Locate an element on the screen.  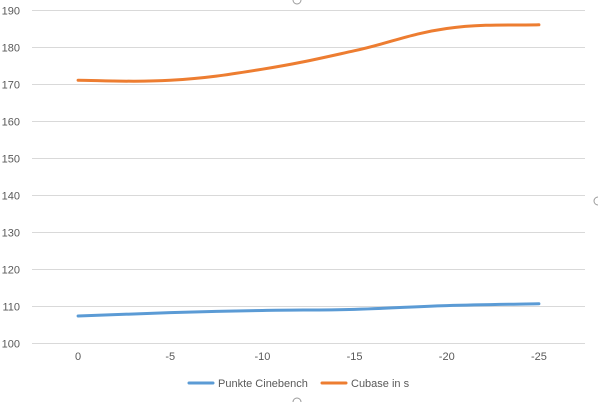
series-line-punkte-cinebench is located at coordinates (308, 310).